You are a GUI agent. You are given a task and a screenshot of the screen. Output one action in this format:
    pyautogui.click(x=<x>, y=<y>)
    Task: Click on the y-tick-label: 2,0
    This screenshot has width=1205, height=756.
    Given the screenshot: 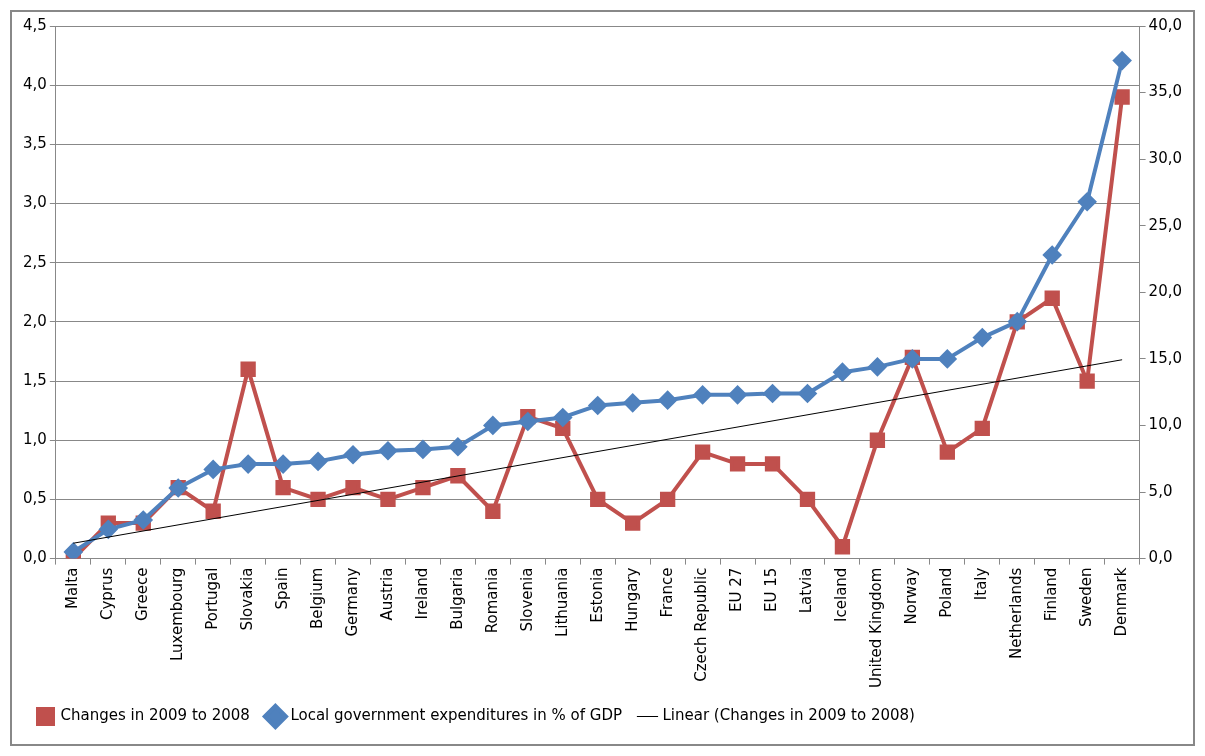 What is the action you would take?
    pyautogui.click(x=35, y=320)
    